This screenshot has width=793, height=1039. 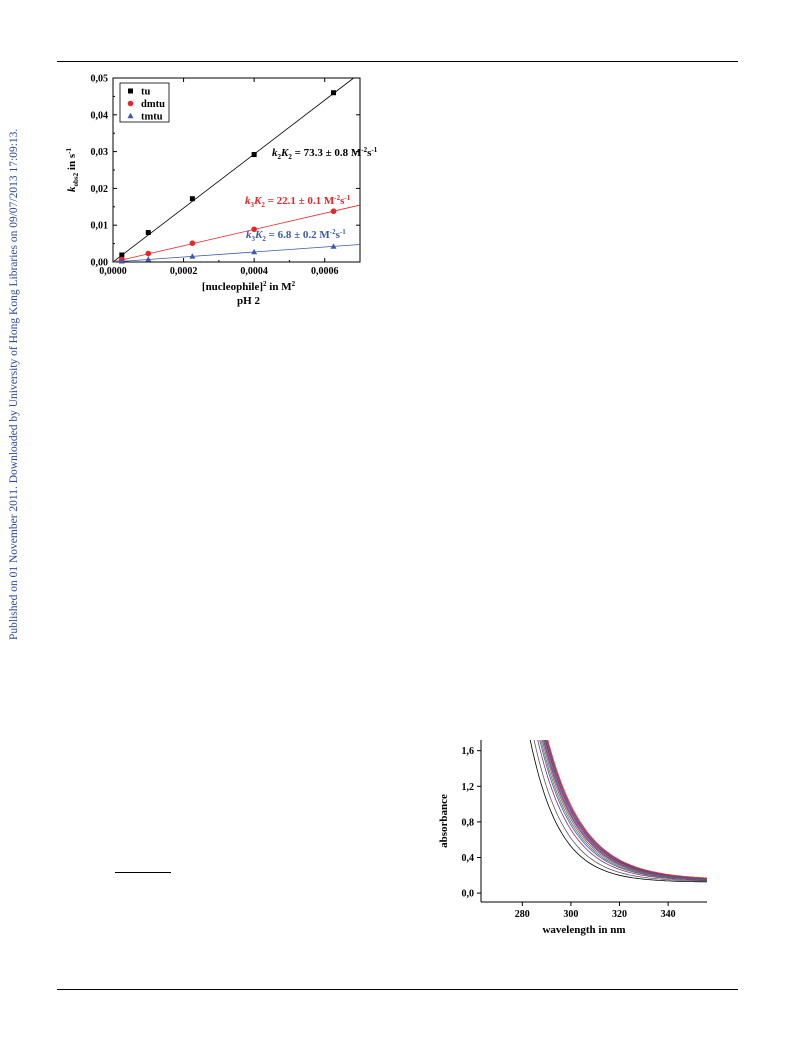 I want to click on y-tick-label: 0,02, so click(x=100, y=189).